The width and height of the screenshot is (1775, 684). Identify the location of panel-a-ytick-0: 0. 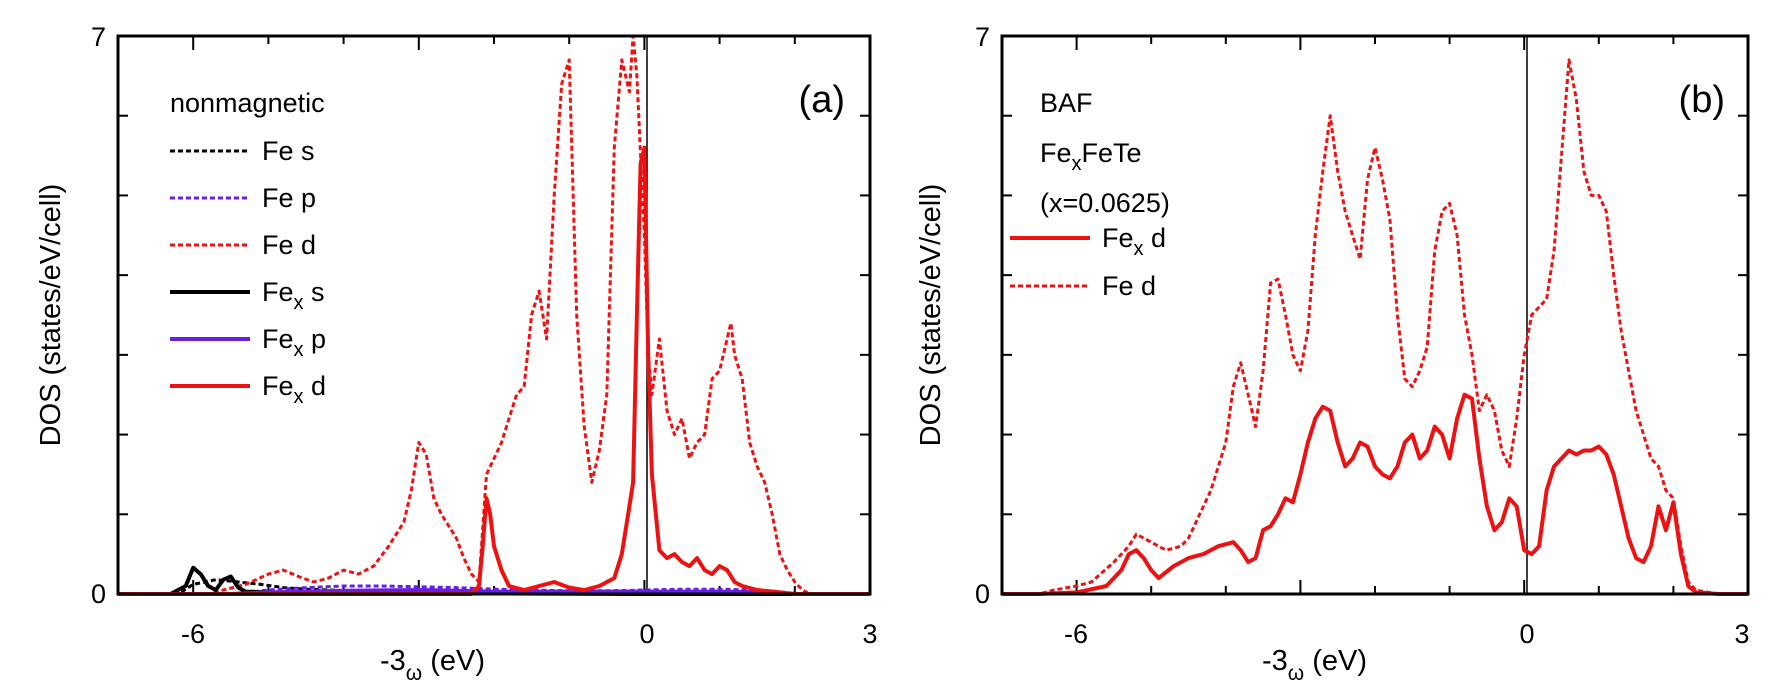
(98, 594).